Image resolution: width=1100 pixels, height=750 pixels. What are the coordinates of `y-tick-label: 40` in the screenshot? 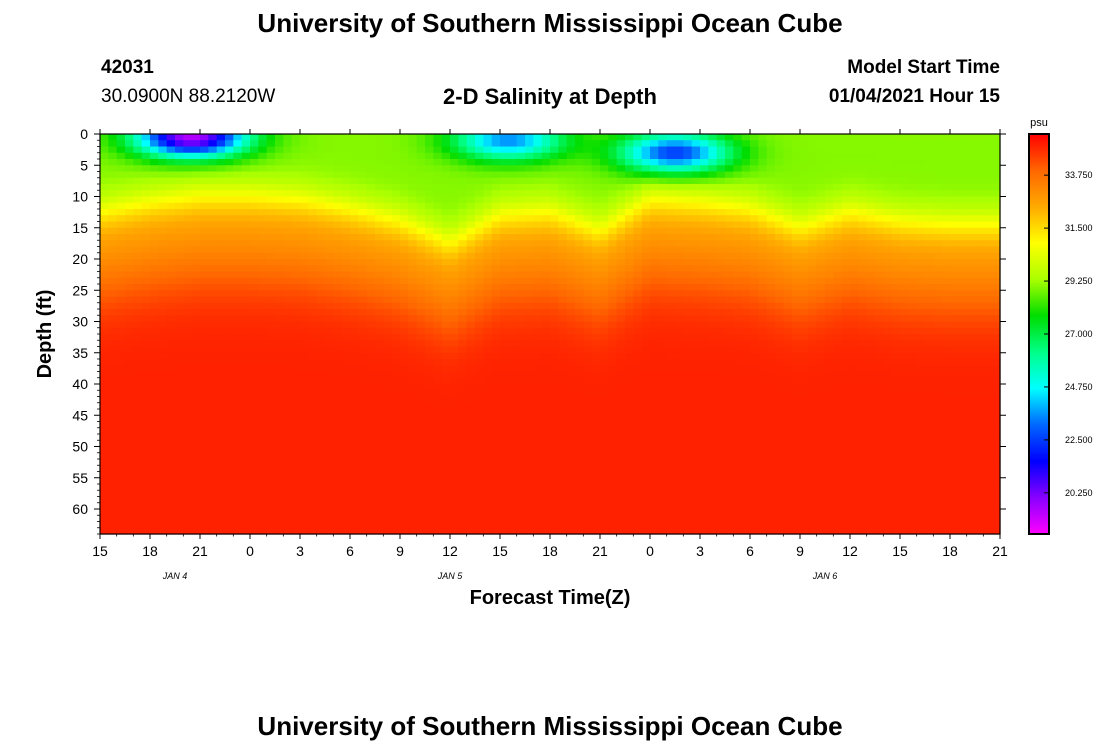 It's located at (80, 384).